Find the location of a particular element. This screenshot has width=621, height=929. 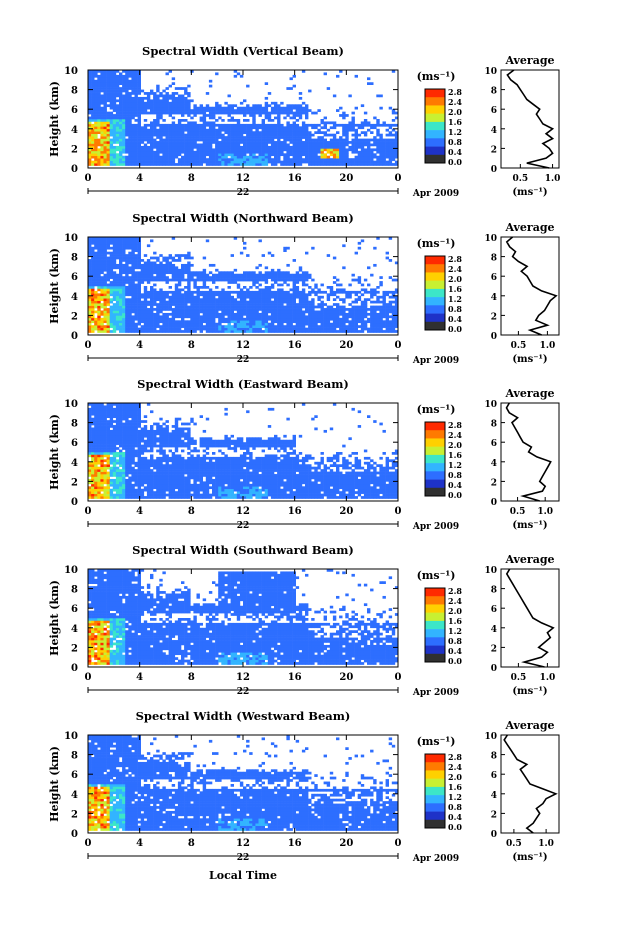

y-axis-label: Height (km) is located at coordinates (54, 286).